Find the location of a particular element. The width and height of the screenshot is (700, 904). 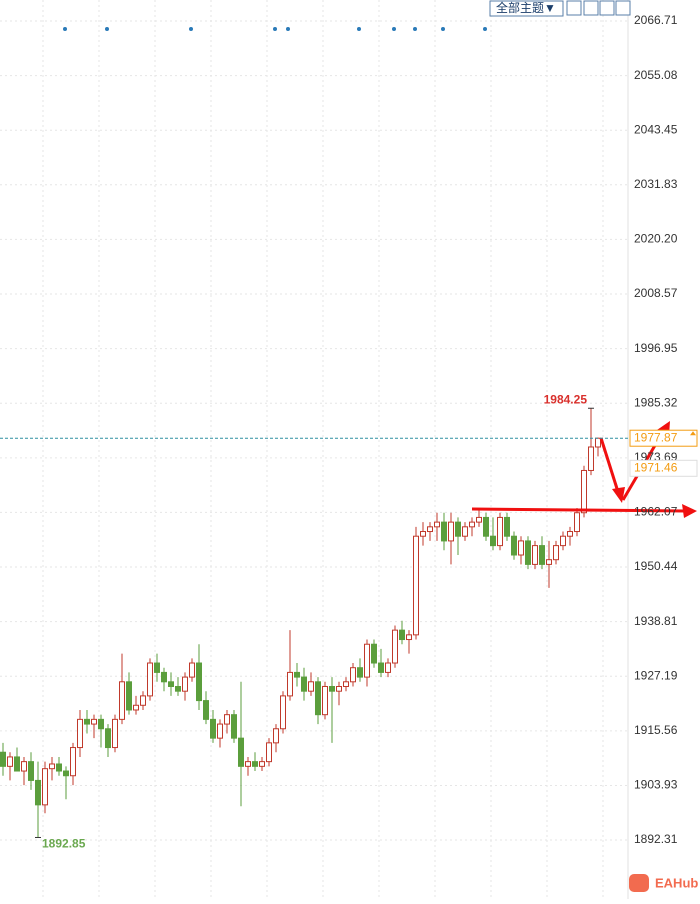

y-tick-label: 2043.45 is located at coordinates (656, 129).